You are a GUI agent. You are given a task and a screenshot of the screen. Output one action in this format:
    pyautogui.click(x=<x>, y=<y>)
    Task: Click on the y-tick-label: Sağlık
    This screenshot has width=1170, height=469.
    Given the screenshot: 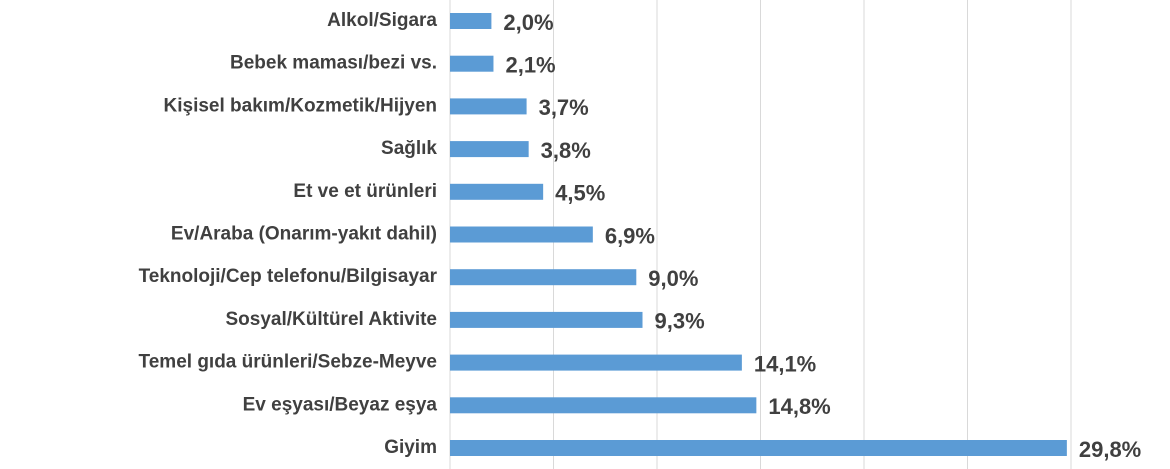 What is the action you would take?
    pyautogui.click(x=409, y=148)
    